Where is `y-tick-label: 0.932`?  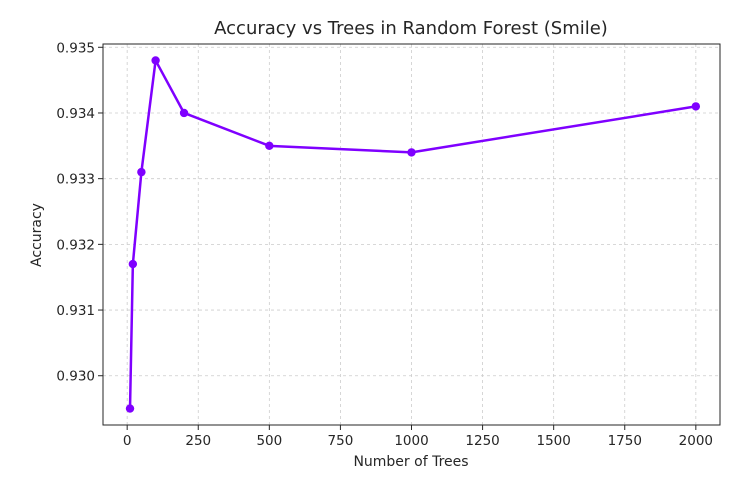
y-tick-label: 0.932 is located at coordinates (75, 245).